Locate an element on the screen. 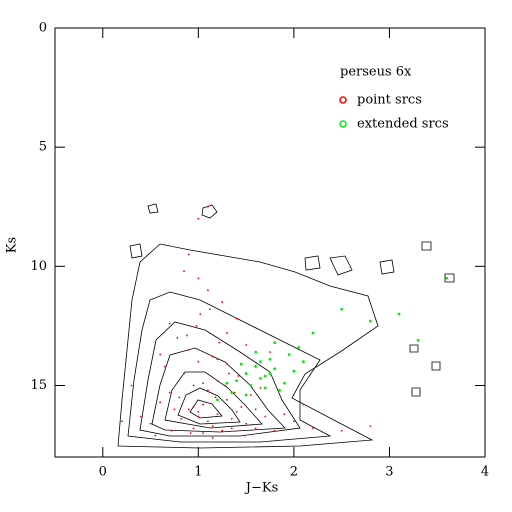 This screenshot has width=512, height=512. y-tick-label: 10 is located at coordinates (38, 266).